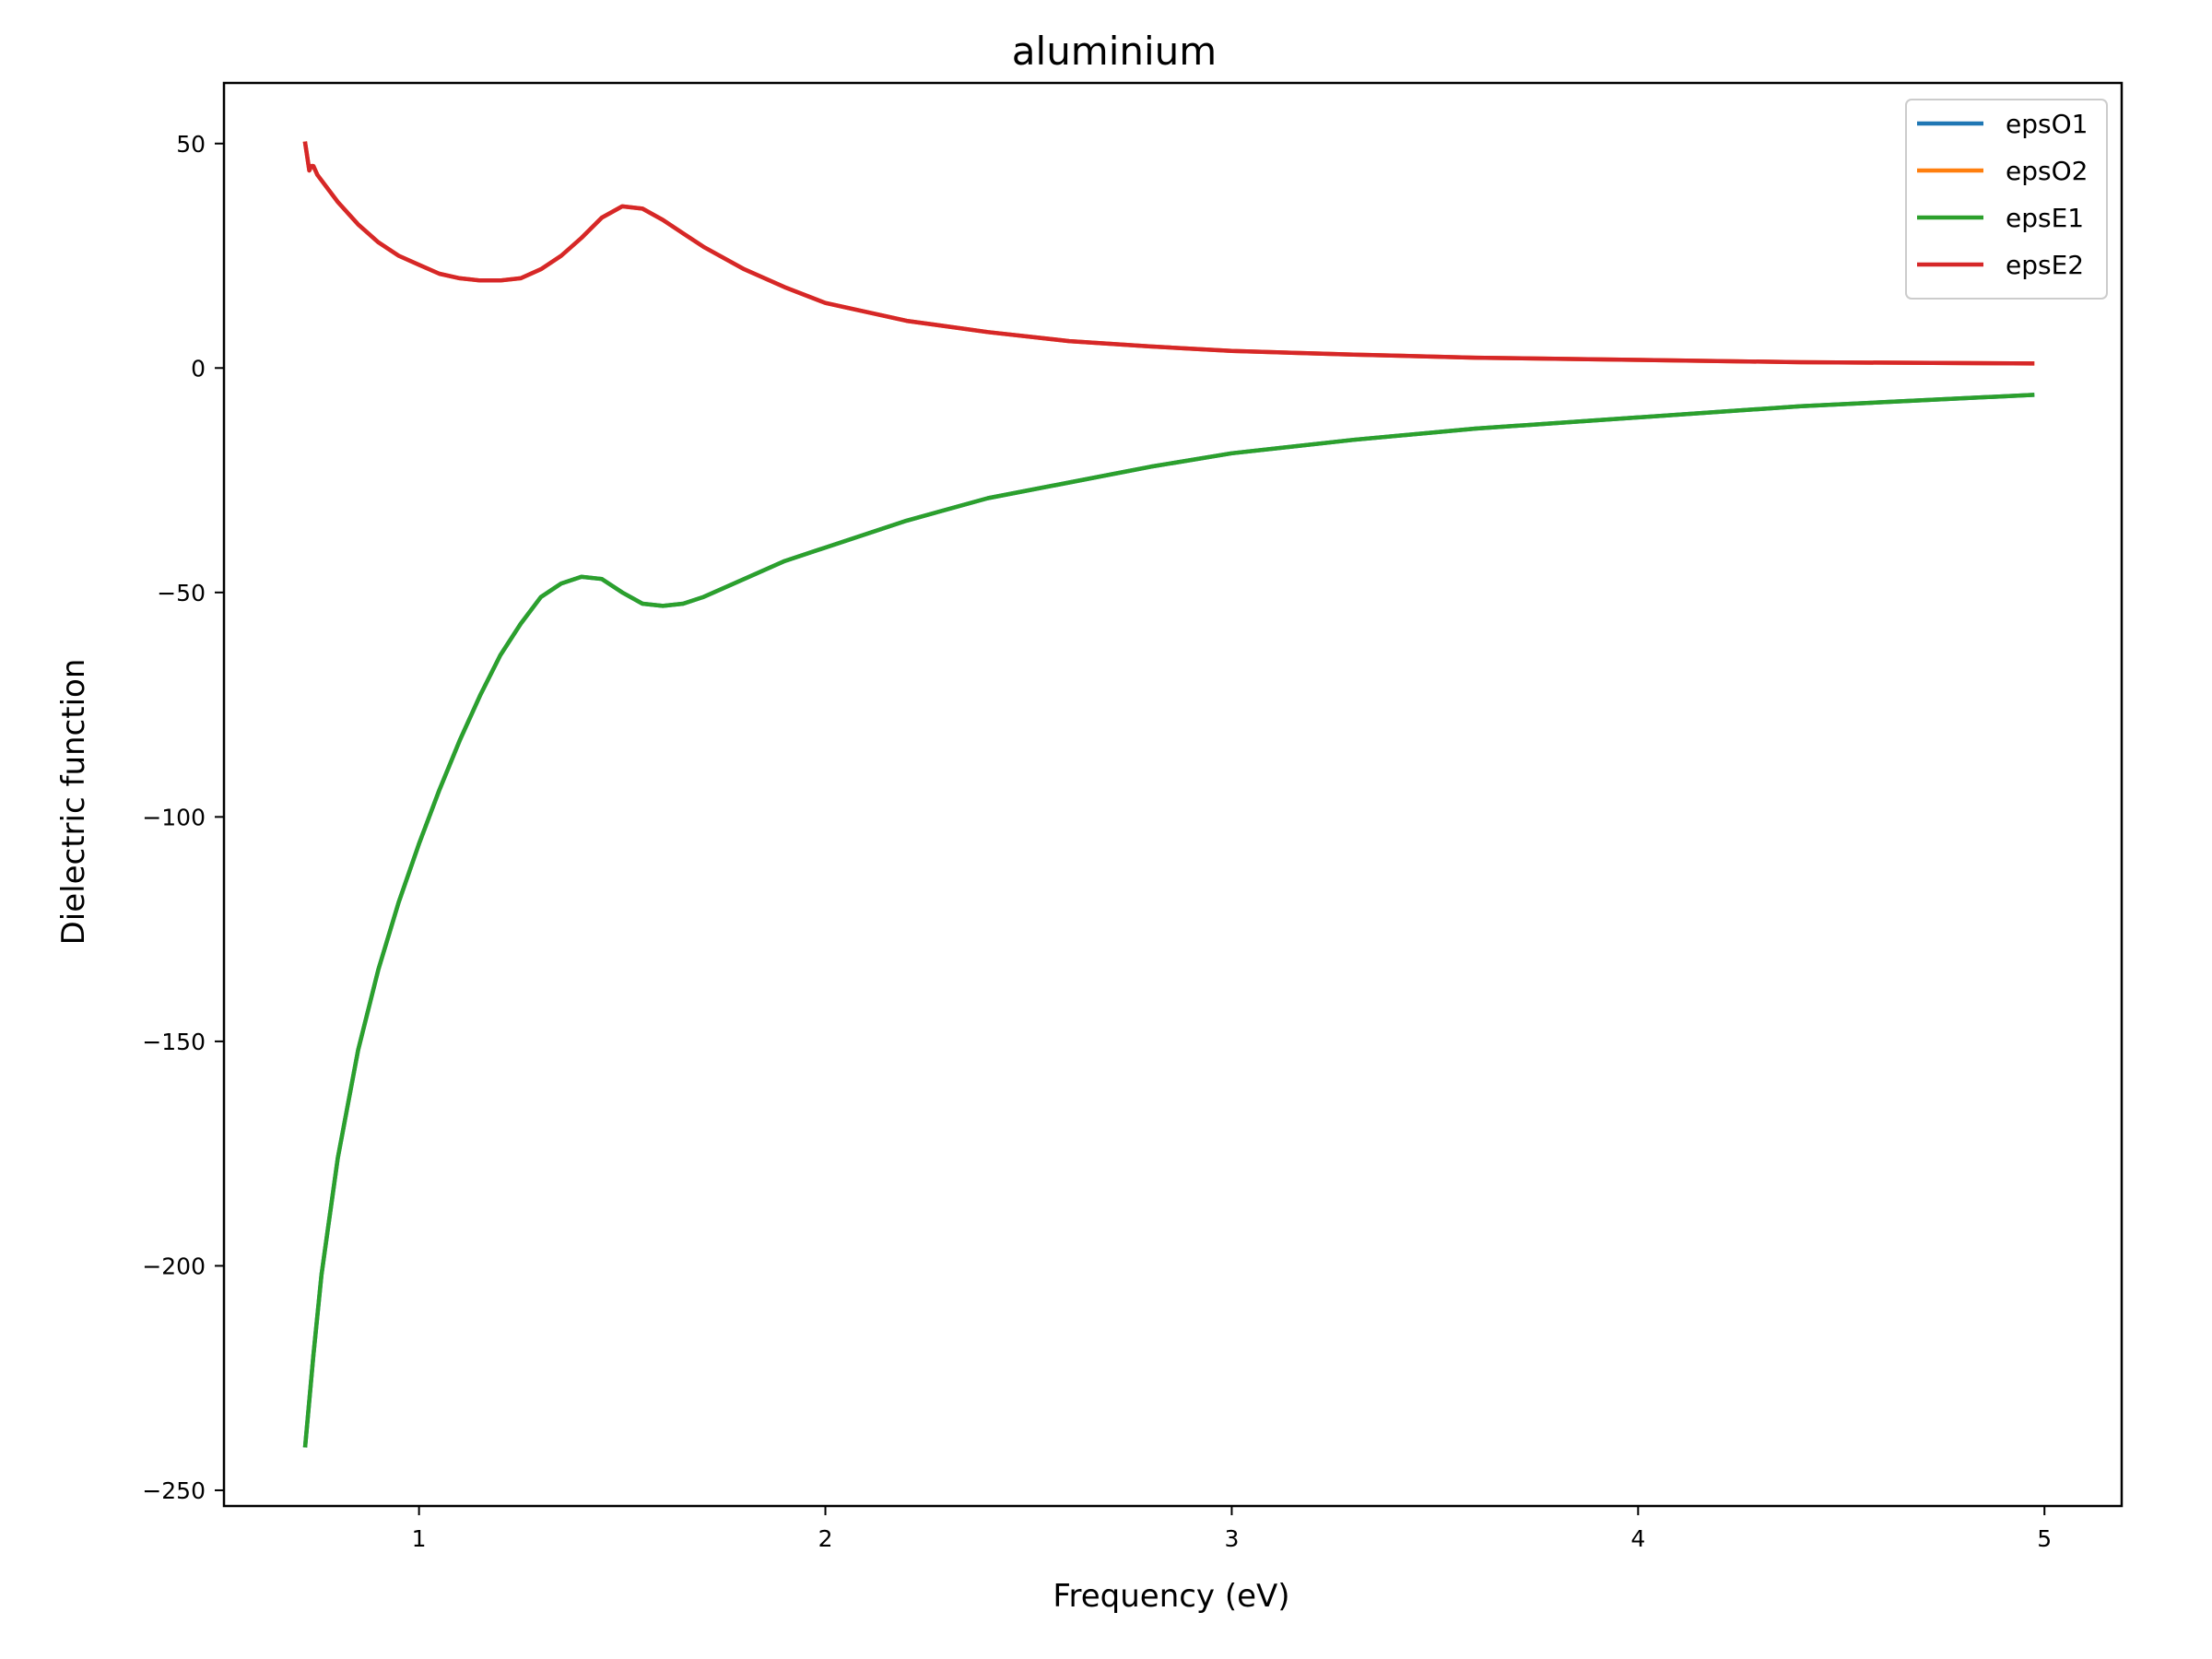 This screenshot has width=2212, height=1659. I want to click on x-tick-label: 5, so click(2044, 1538).